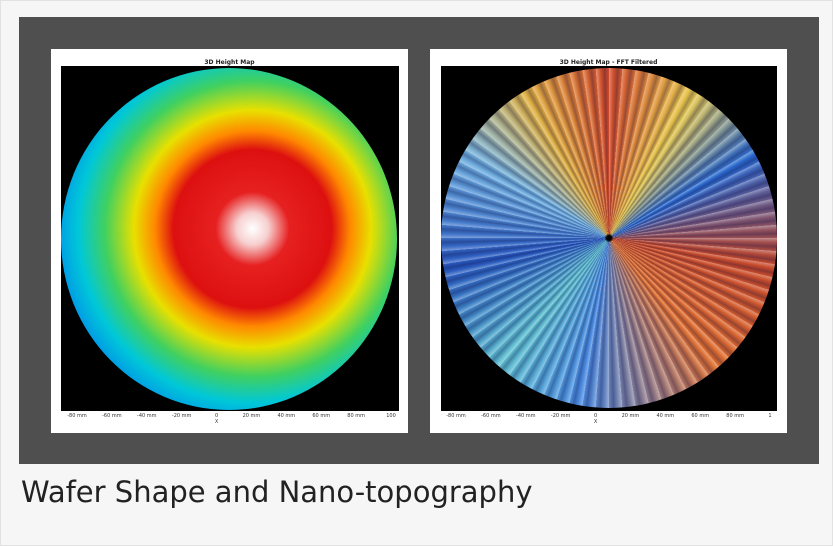 The width and height of the screenshot is (833, 546). What do you see at coordinates (770, 416) in the screenshot?
I see `x-tick-label: 1` at bounding box center [770, 416].